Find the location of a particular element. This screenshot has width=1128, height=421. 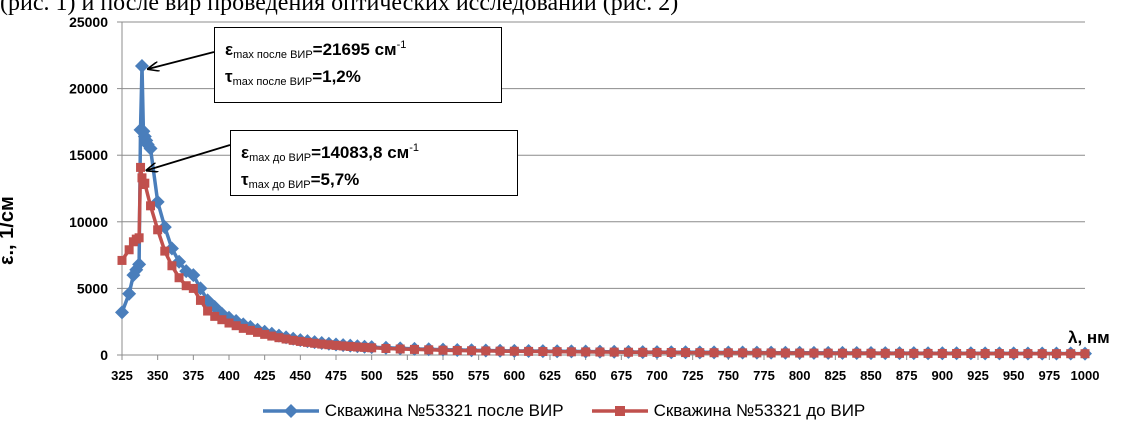

y-tick-label: 5000 is located at coordinates (92, 288).